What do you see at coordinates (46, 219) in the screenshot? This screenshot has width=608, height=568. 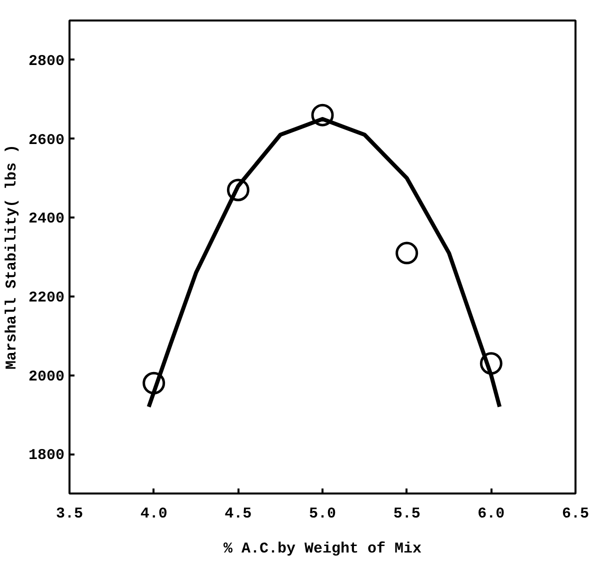 I see `y-tick-label: 2400` at bounding box center [46, 219].